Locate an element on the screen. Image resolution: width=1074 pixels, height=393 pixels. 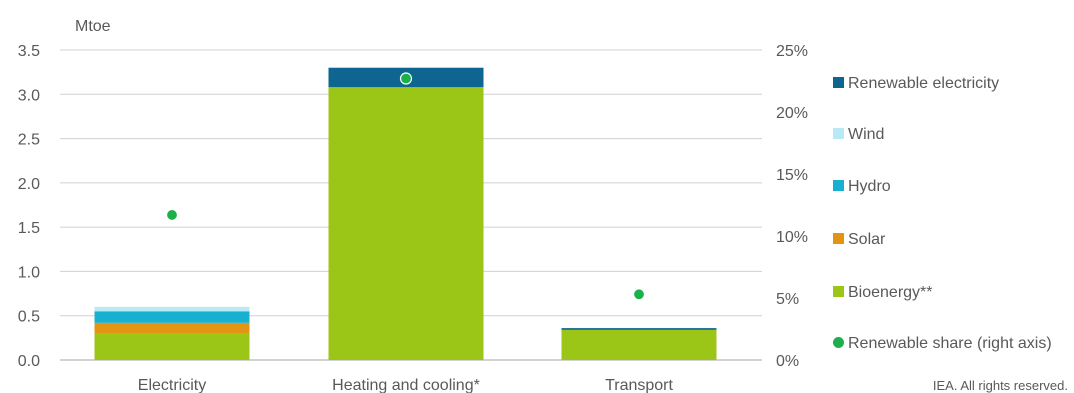
y2-tick-label: 20% is located at coordinates (792, 113).